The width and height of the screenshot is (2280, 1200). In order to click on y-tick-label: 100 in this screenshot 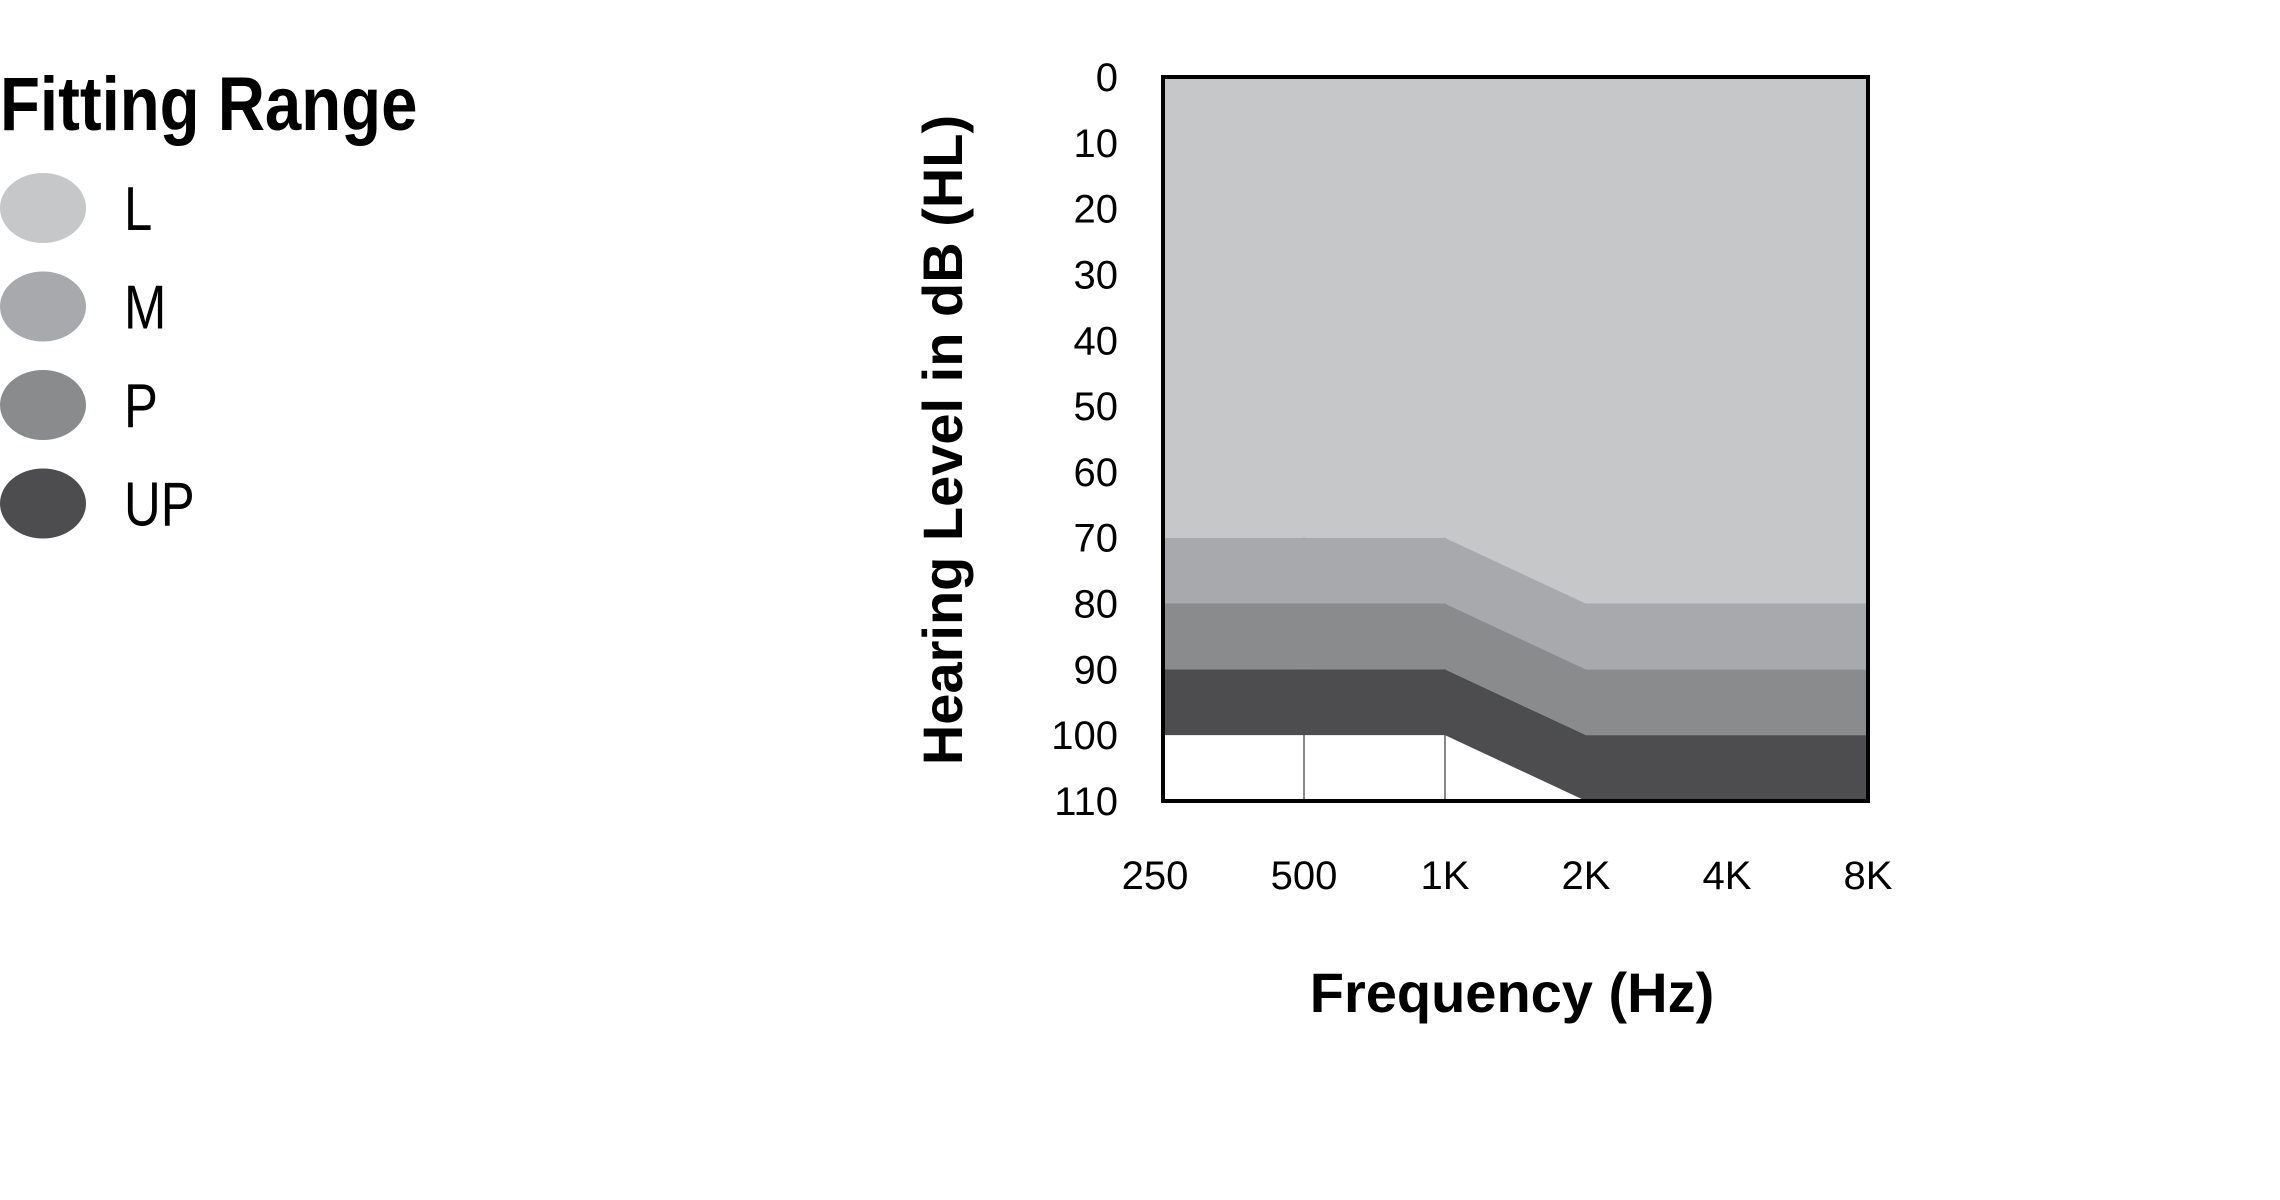, I will do `click(1084, 736)`.